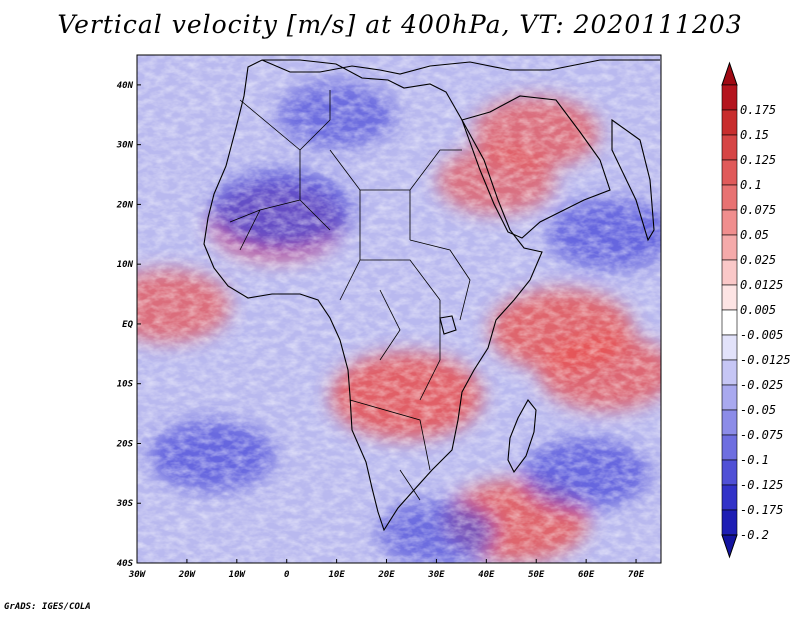  What do you see at coordinates (761, 285) in the screenshot?
I see `colorbar-label: 0.0125` at bounding box center [761, 285].